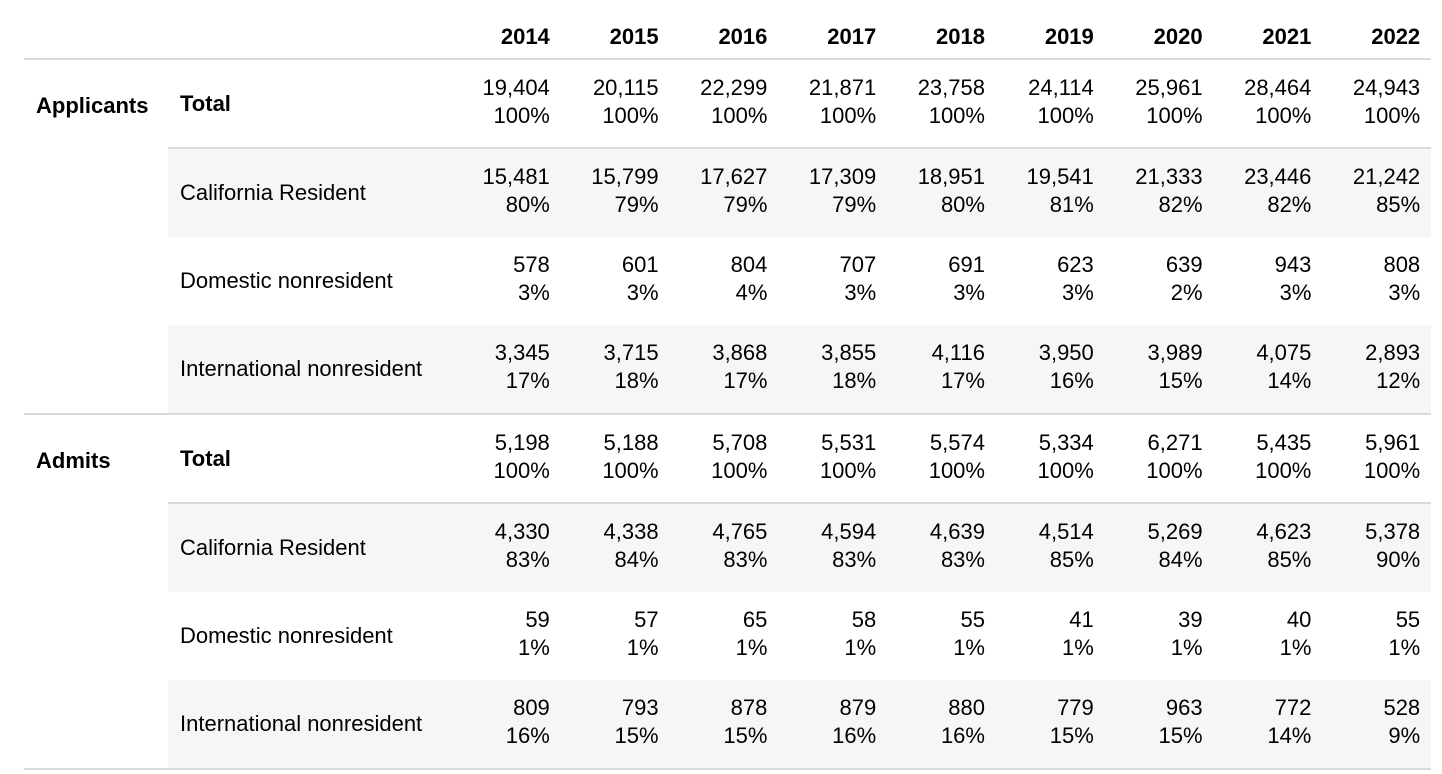  I want to click on value-cell: 3,715 18%, so click(615, 370).